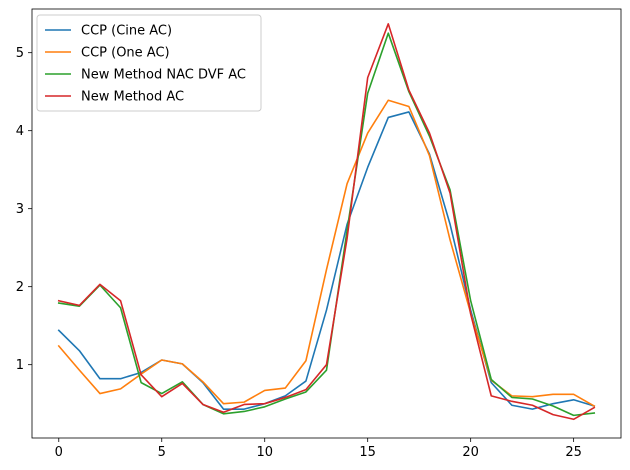 The height and width of the screenshot is (470, 630). Describe the element at coordinates (573, 452) in the screenshot. I see `x-tick-label: 25` at that location.